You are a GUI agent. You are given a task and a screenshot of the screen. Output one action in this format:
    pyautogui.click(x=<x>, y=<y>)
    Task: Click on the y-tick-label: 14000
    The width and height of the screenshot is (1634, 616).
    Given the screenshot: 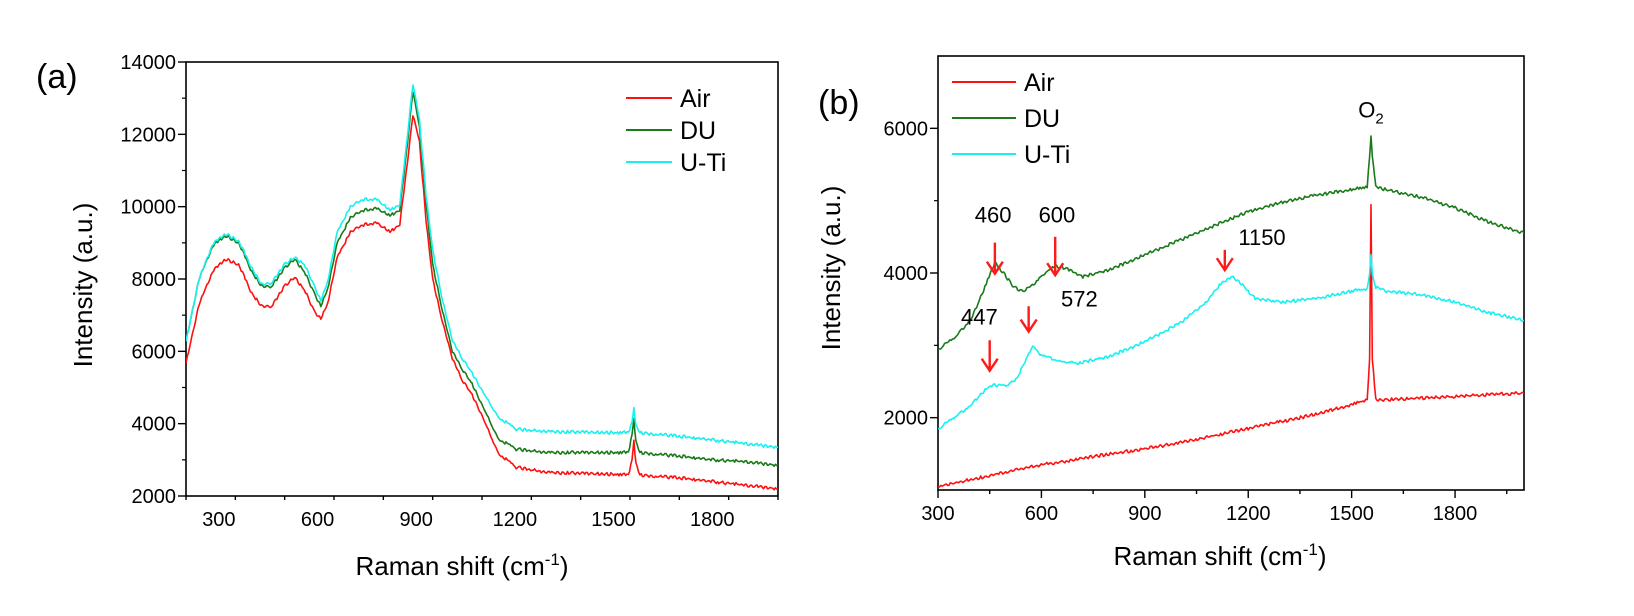 What is the action you would take?
    pyautogui.click(x=148, y=63)
    